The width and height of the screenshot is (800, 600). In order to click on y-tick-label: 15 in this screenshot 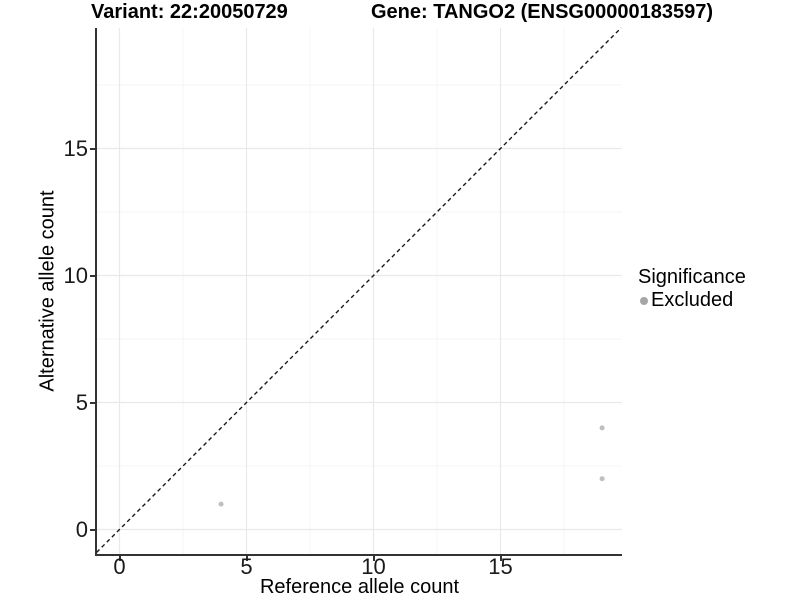, I will do `click(75, 148)`.